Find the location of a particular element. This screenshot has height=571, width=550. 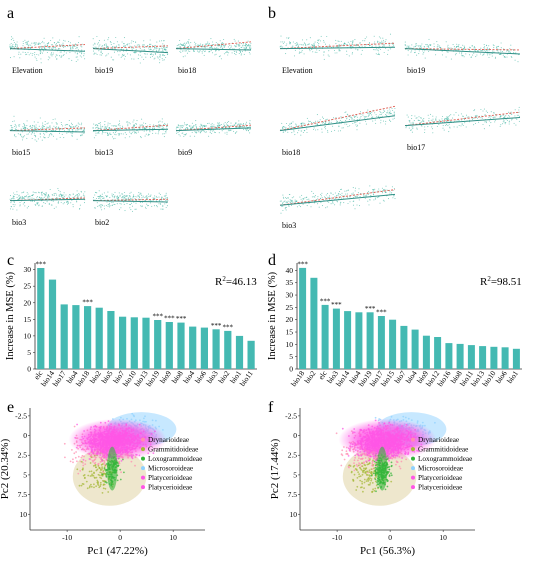

y-tick-label: 10 is located at coordinates (28, 335).